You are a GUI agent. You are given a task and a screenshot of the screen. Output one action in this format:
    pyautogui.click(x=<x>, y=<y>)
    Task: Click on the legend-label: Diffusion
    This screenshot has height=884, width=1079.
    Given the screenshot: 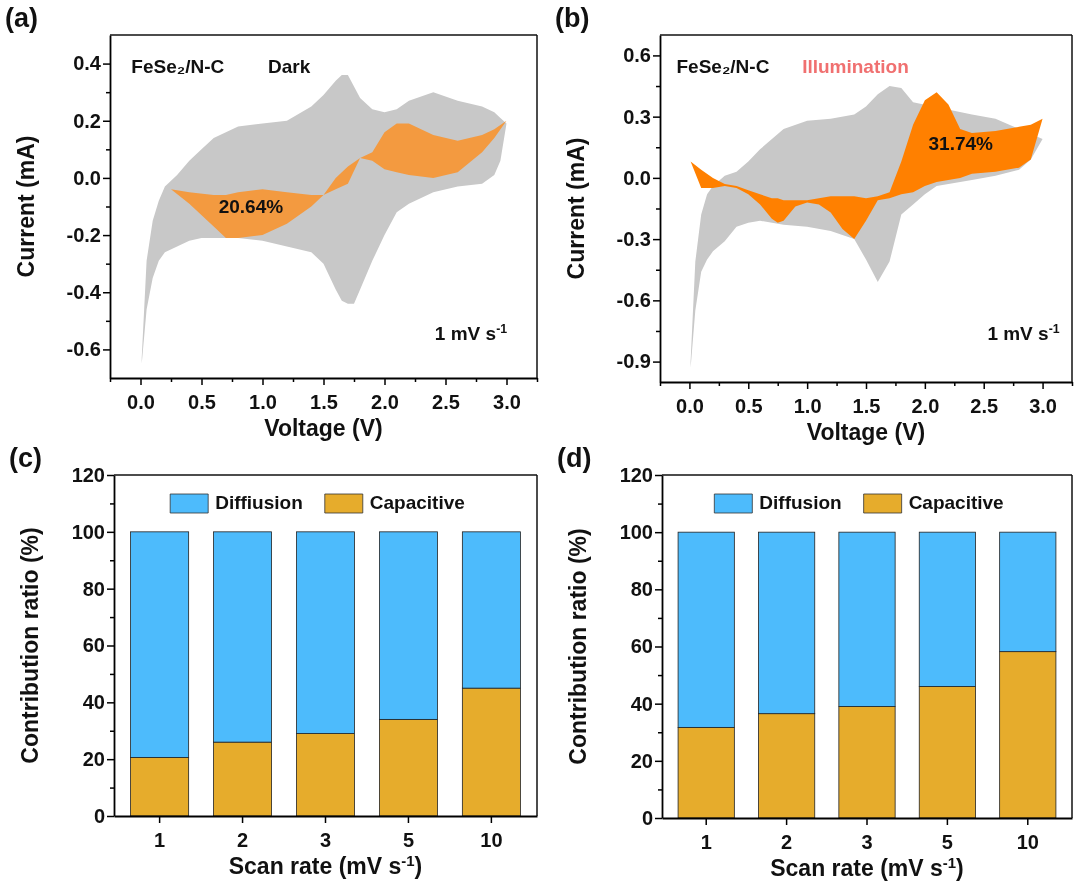 What is the action you would take?
    pyautogui.click(x=800, y=502)
    